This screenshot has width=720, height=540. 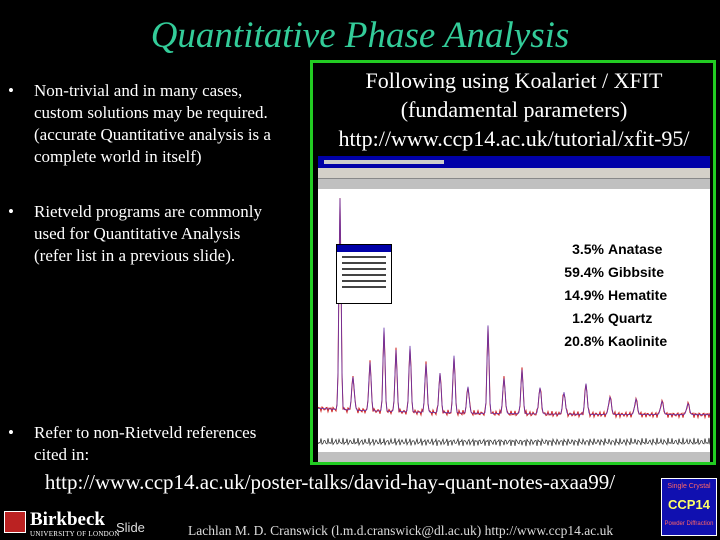 I want to click on bullet-line: used for Quantitative Analysis, so click(x=137, y=233).